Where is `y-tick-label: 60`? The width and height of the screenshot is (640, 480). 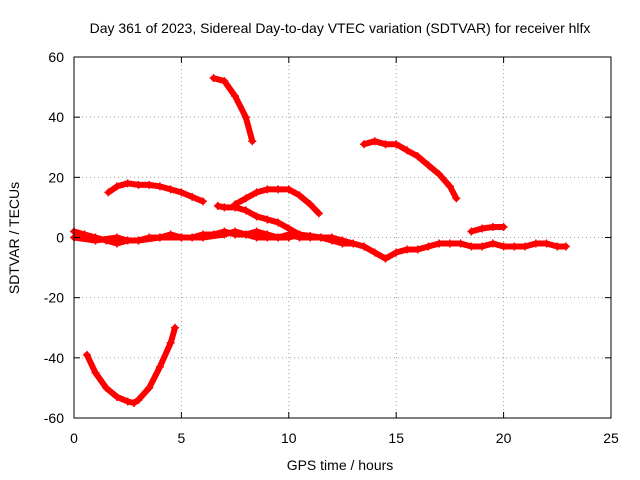
y-tick-label: 60 is located at coordinates (56, 57).